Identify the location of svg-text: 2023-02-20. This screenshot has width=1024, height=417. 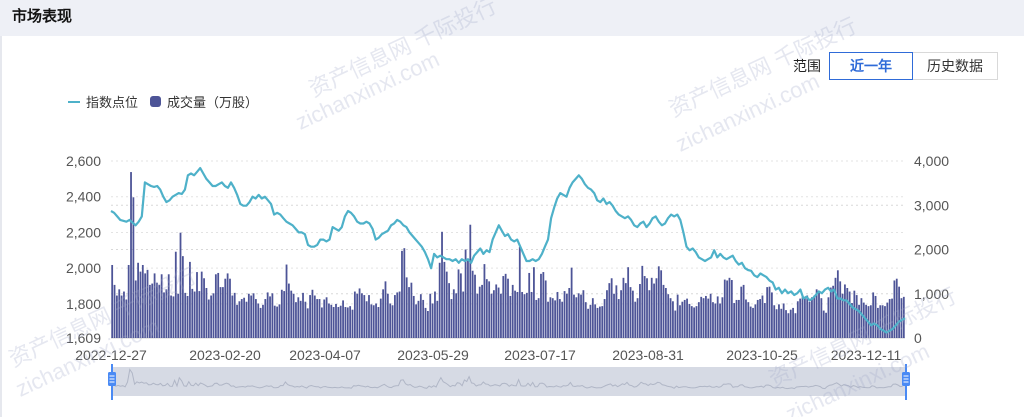
(225, 355).